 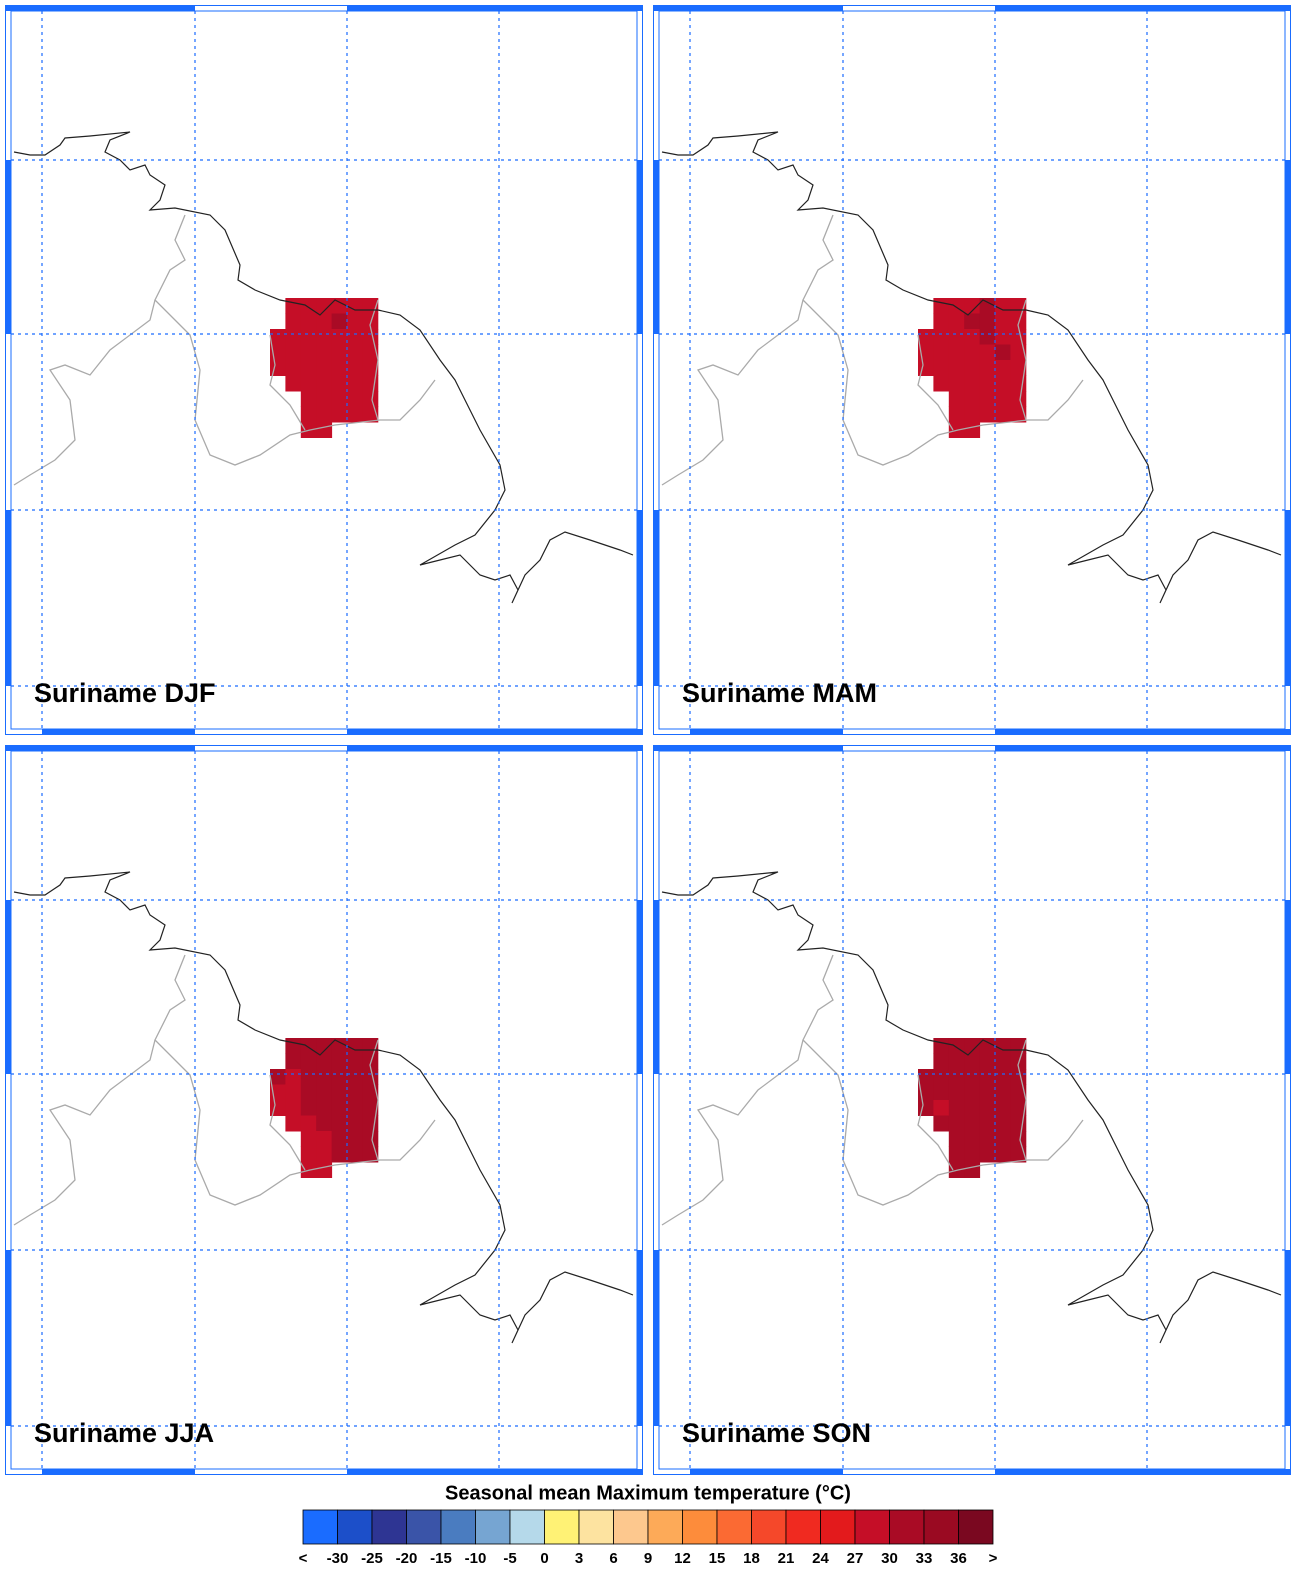 I want to click on colorbar-label: -15, so click(x=441, y=1558).